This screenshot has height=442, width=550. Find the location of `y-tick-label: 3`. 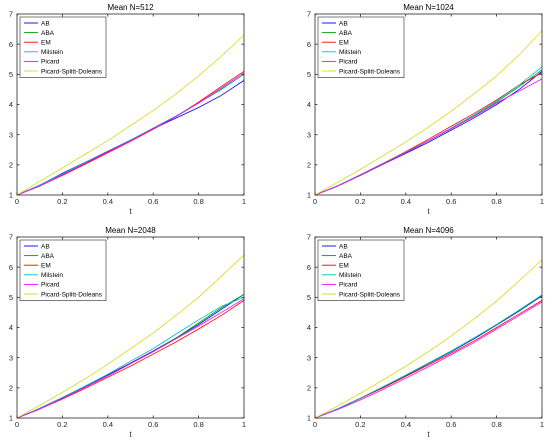

y-tick-label: 3 is located at coordinates (309, 357).